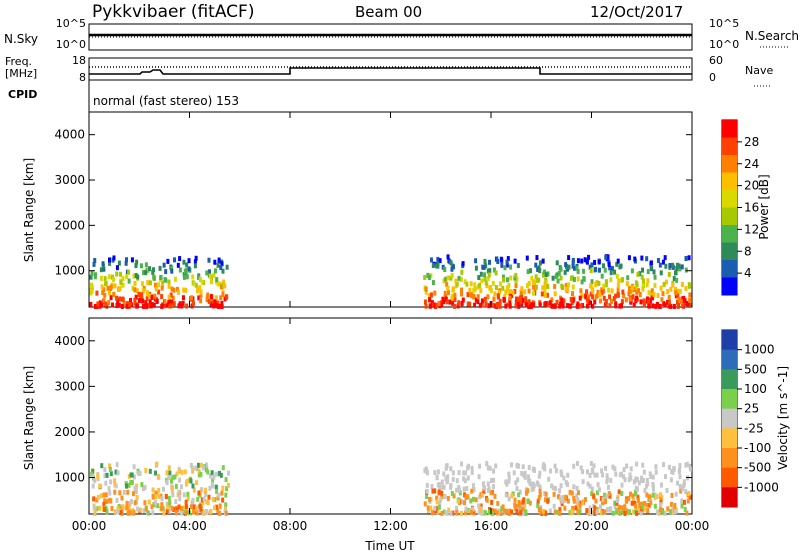  Describe the element at coordinates (636, 12) in the screenshot. I see `date-label: 12/Oct/2017` at that location.